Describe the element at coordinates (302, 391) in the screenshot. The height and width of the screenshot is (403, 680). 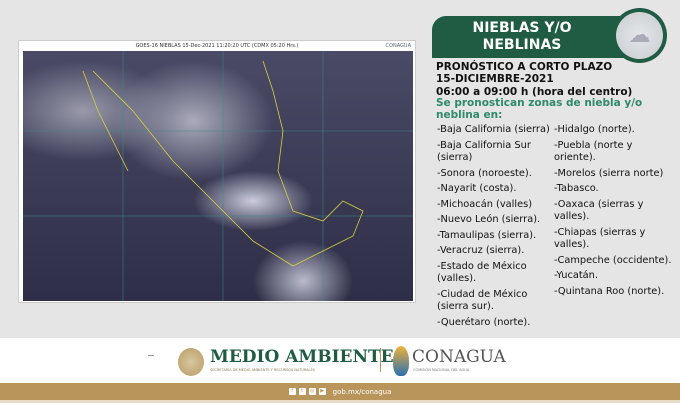
I see `twitter-icon: t` at that location.